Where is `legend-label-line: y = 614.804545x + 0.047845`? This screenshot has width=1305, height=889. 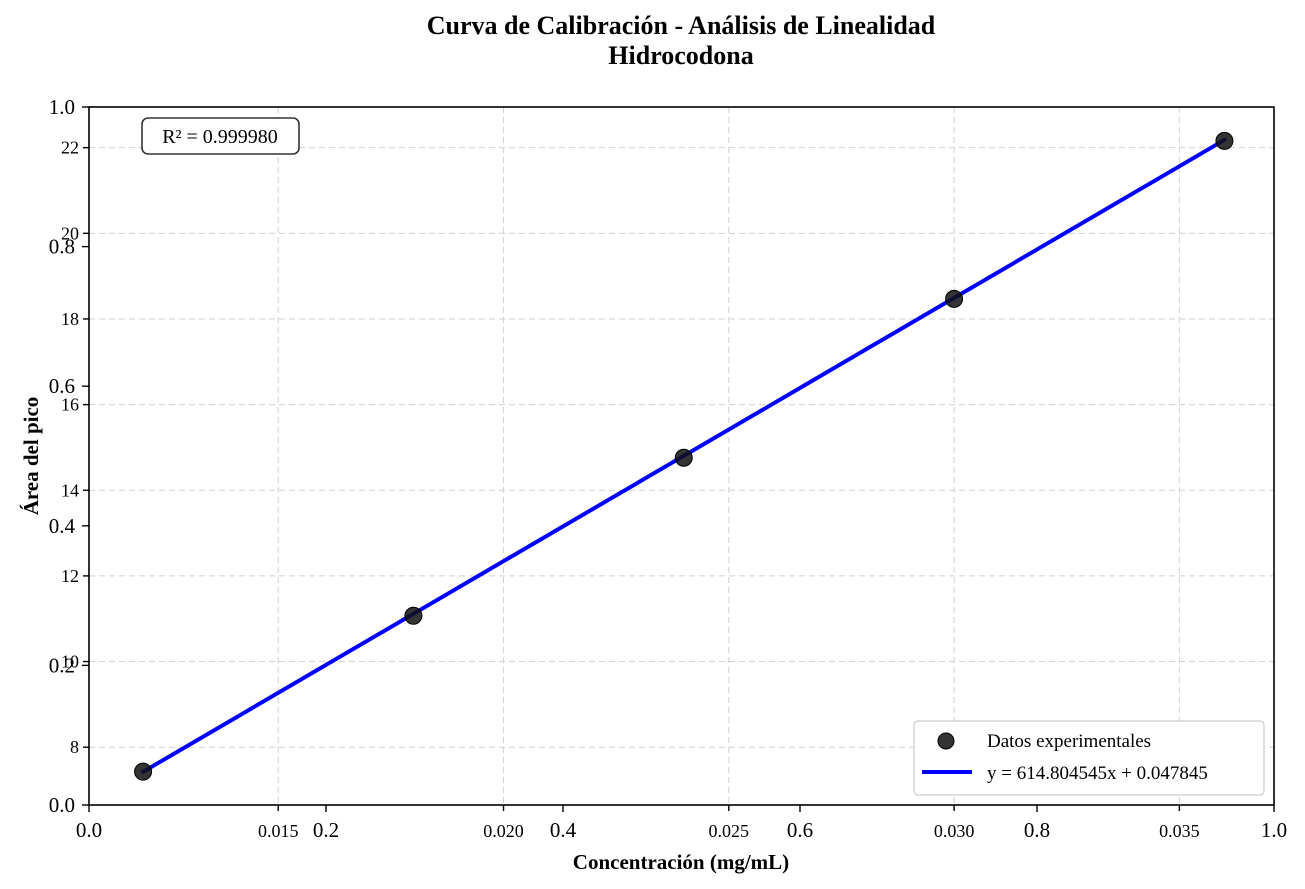 legend-label-line: y = 614.804545x + 0.047845 is located at coordinates (1097, 773).